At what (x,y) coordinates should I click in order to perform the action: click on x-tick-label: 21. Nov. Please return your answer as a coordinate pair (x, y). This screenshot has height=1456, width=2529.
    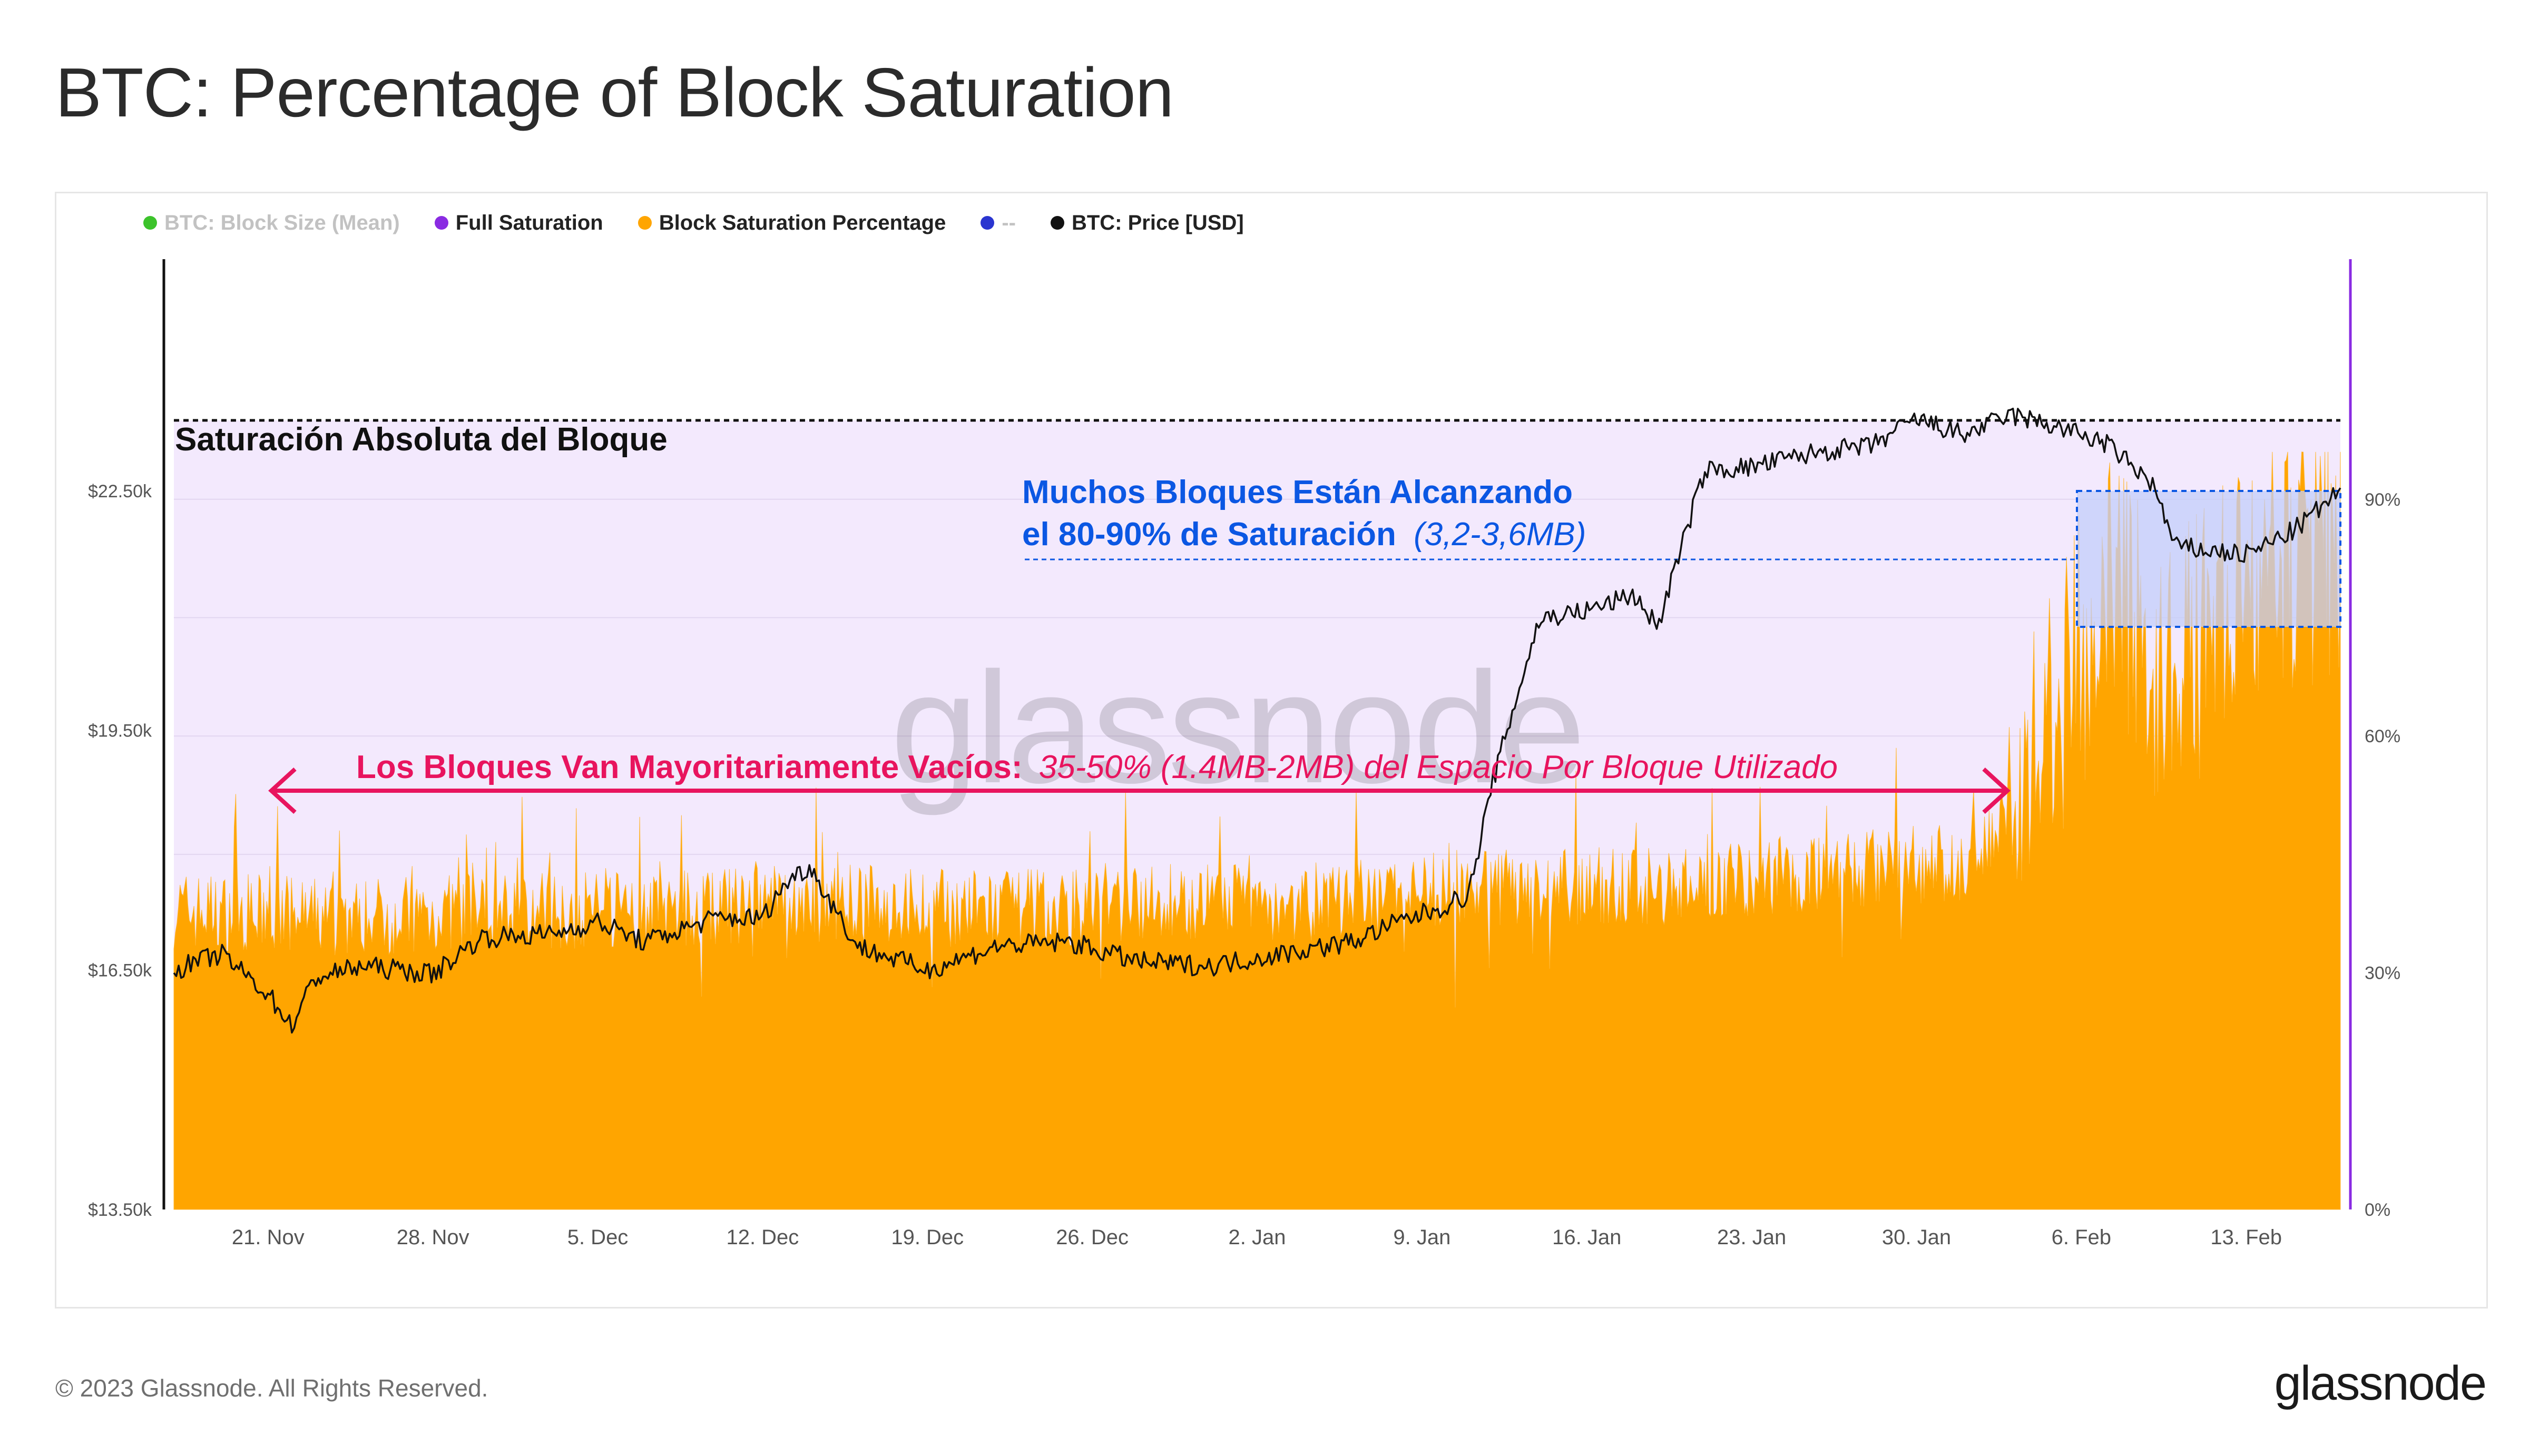
    Looking at the image, I should click on (268, 1237).